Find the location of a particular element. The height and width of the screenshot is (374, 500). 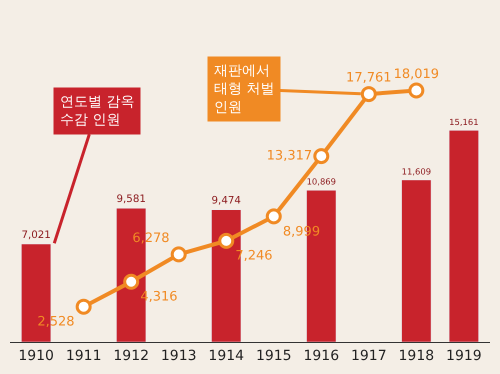

x-tick-label: 1915 is located at coordinates (274, 356).